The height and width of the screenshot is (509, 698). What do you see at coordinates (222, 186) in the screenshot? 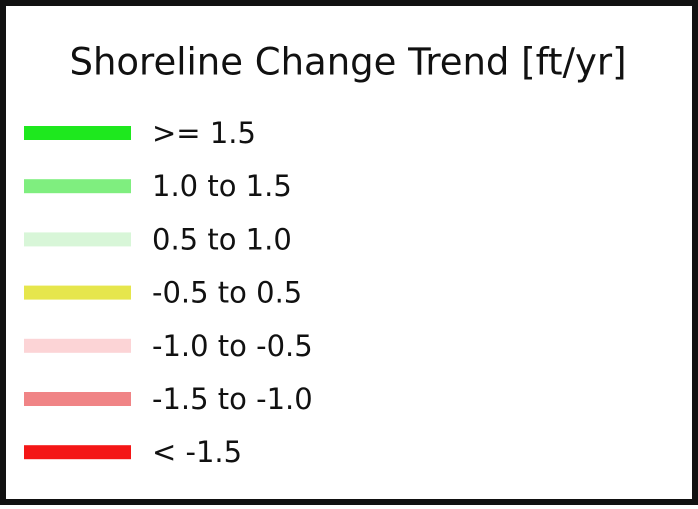
I see `legend-label: 1.0 to 1.5` at bounding box center [222, 186].